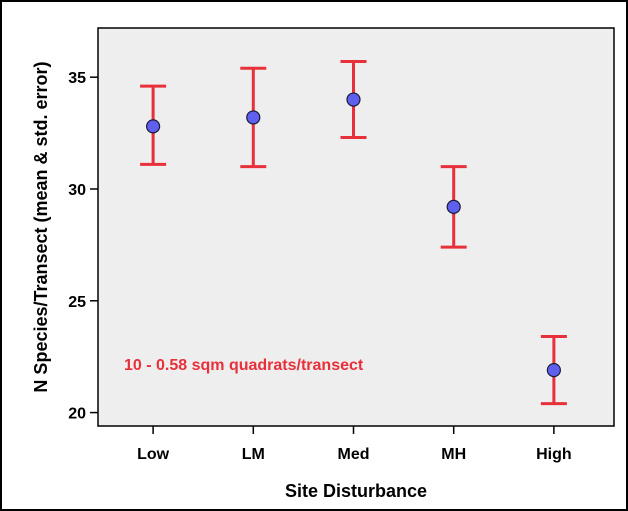 This screenshot has width=628, height=511. What do you see at coordinates (77, 302) in the screenshot?
I see `y-tick-label: 25` at bounding box center [77, 302].